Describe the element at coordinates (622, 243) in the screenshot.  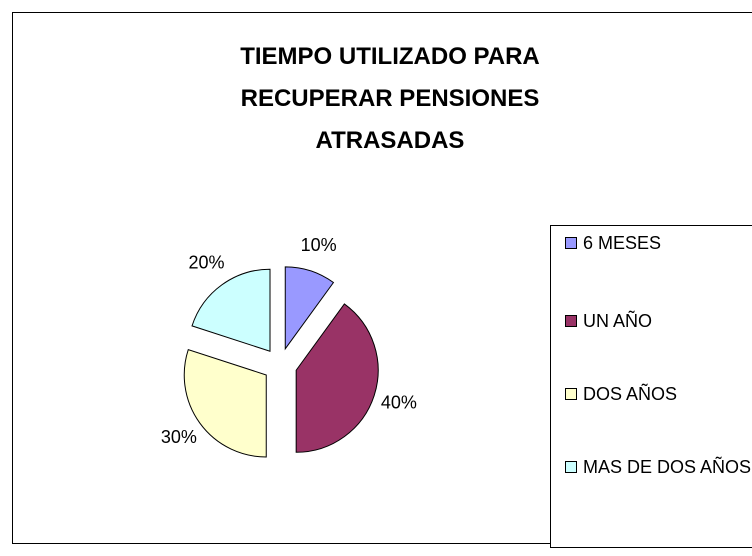
I see `legend-label: 6 MESES` at that location.